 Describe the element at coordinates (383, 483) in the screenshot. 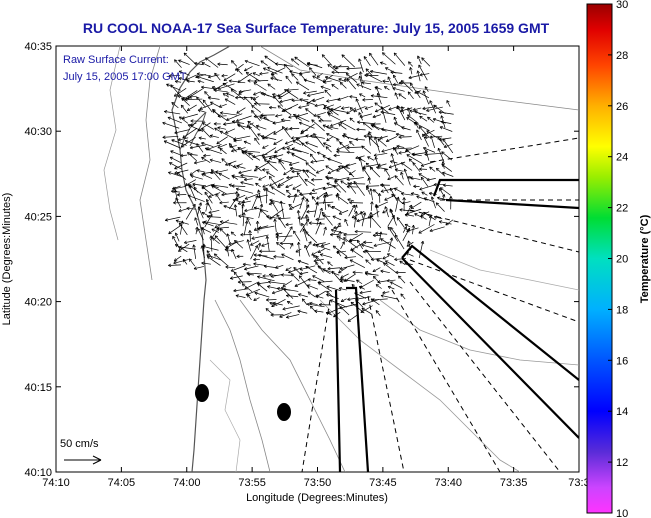

I see `x-tick-label: 73:45` at that location.